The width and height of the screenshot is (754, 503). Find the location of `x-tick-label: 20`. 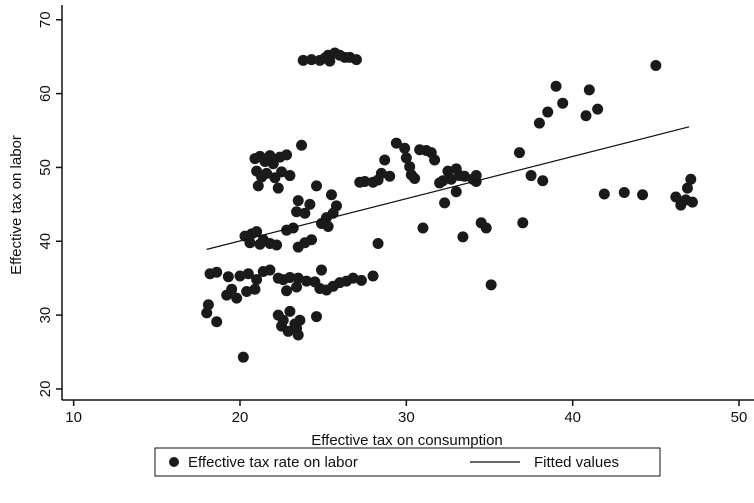

x-tick-label: 20 is located at coordinates (240, 417).